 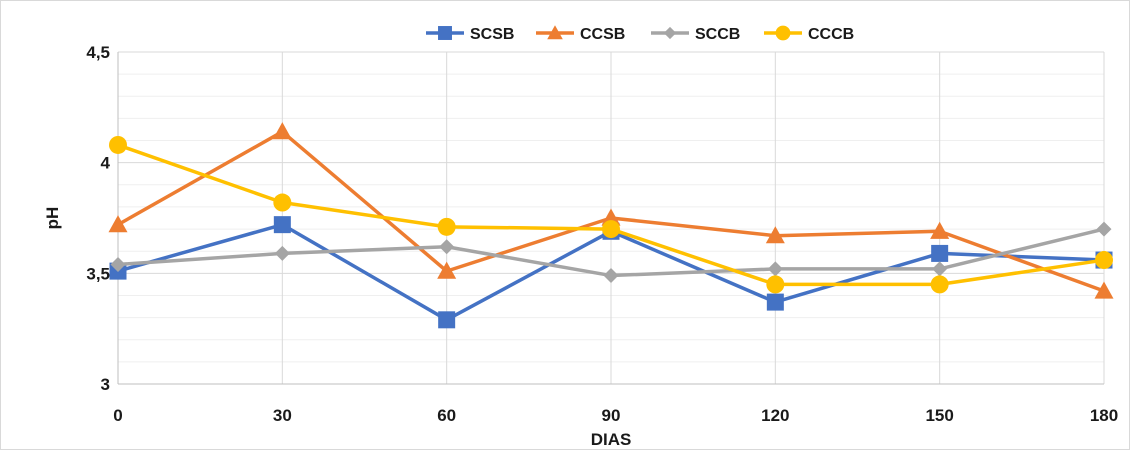 I want to click on y-axis-title: pH, so click(x=52, y=218).